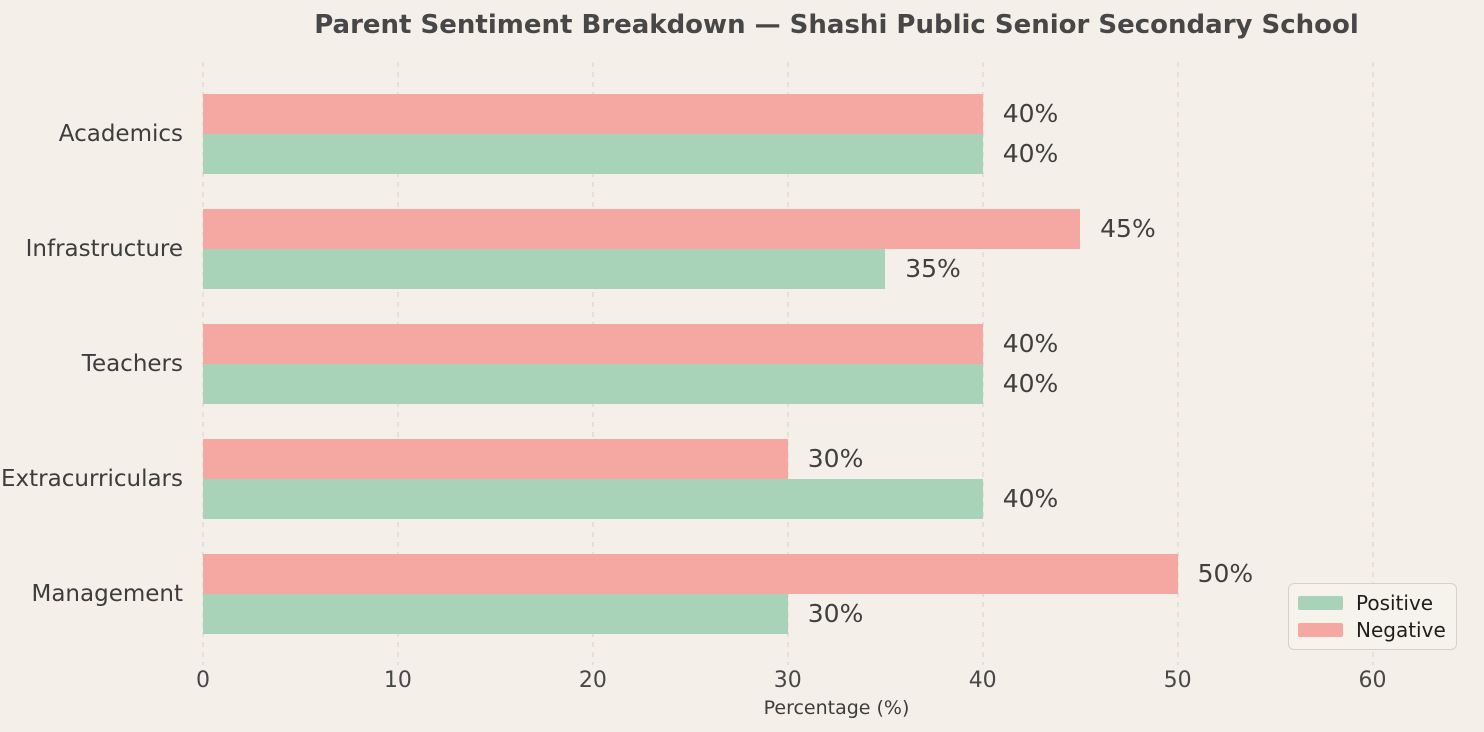 This screenshot has height=732, width=1484. I want to click on bar-positive-extracurriculars, so click(593, 499).